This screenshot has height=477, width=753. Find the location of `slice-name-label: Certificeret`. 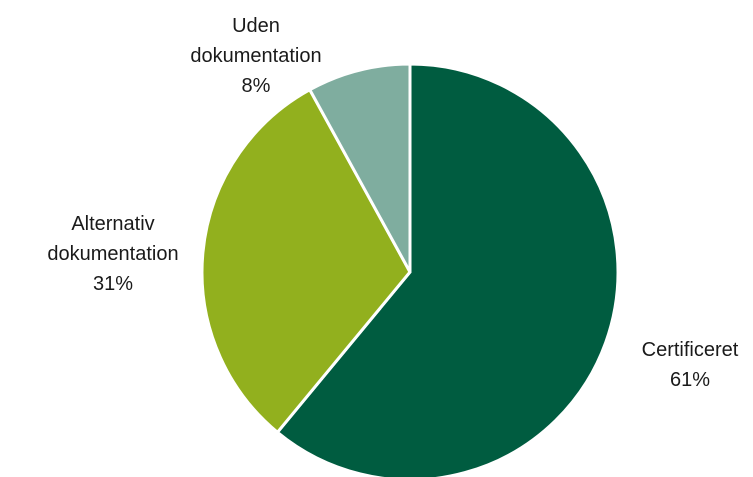

slice-name-label: Certificeret is located at coordinates (690, 350).